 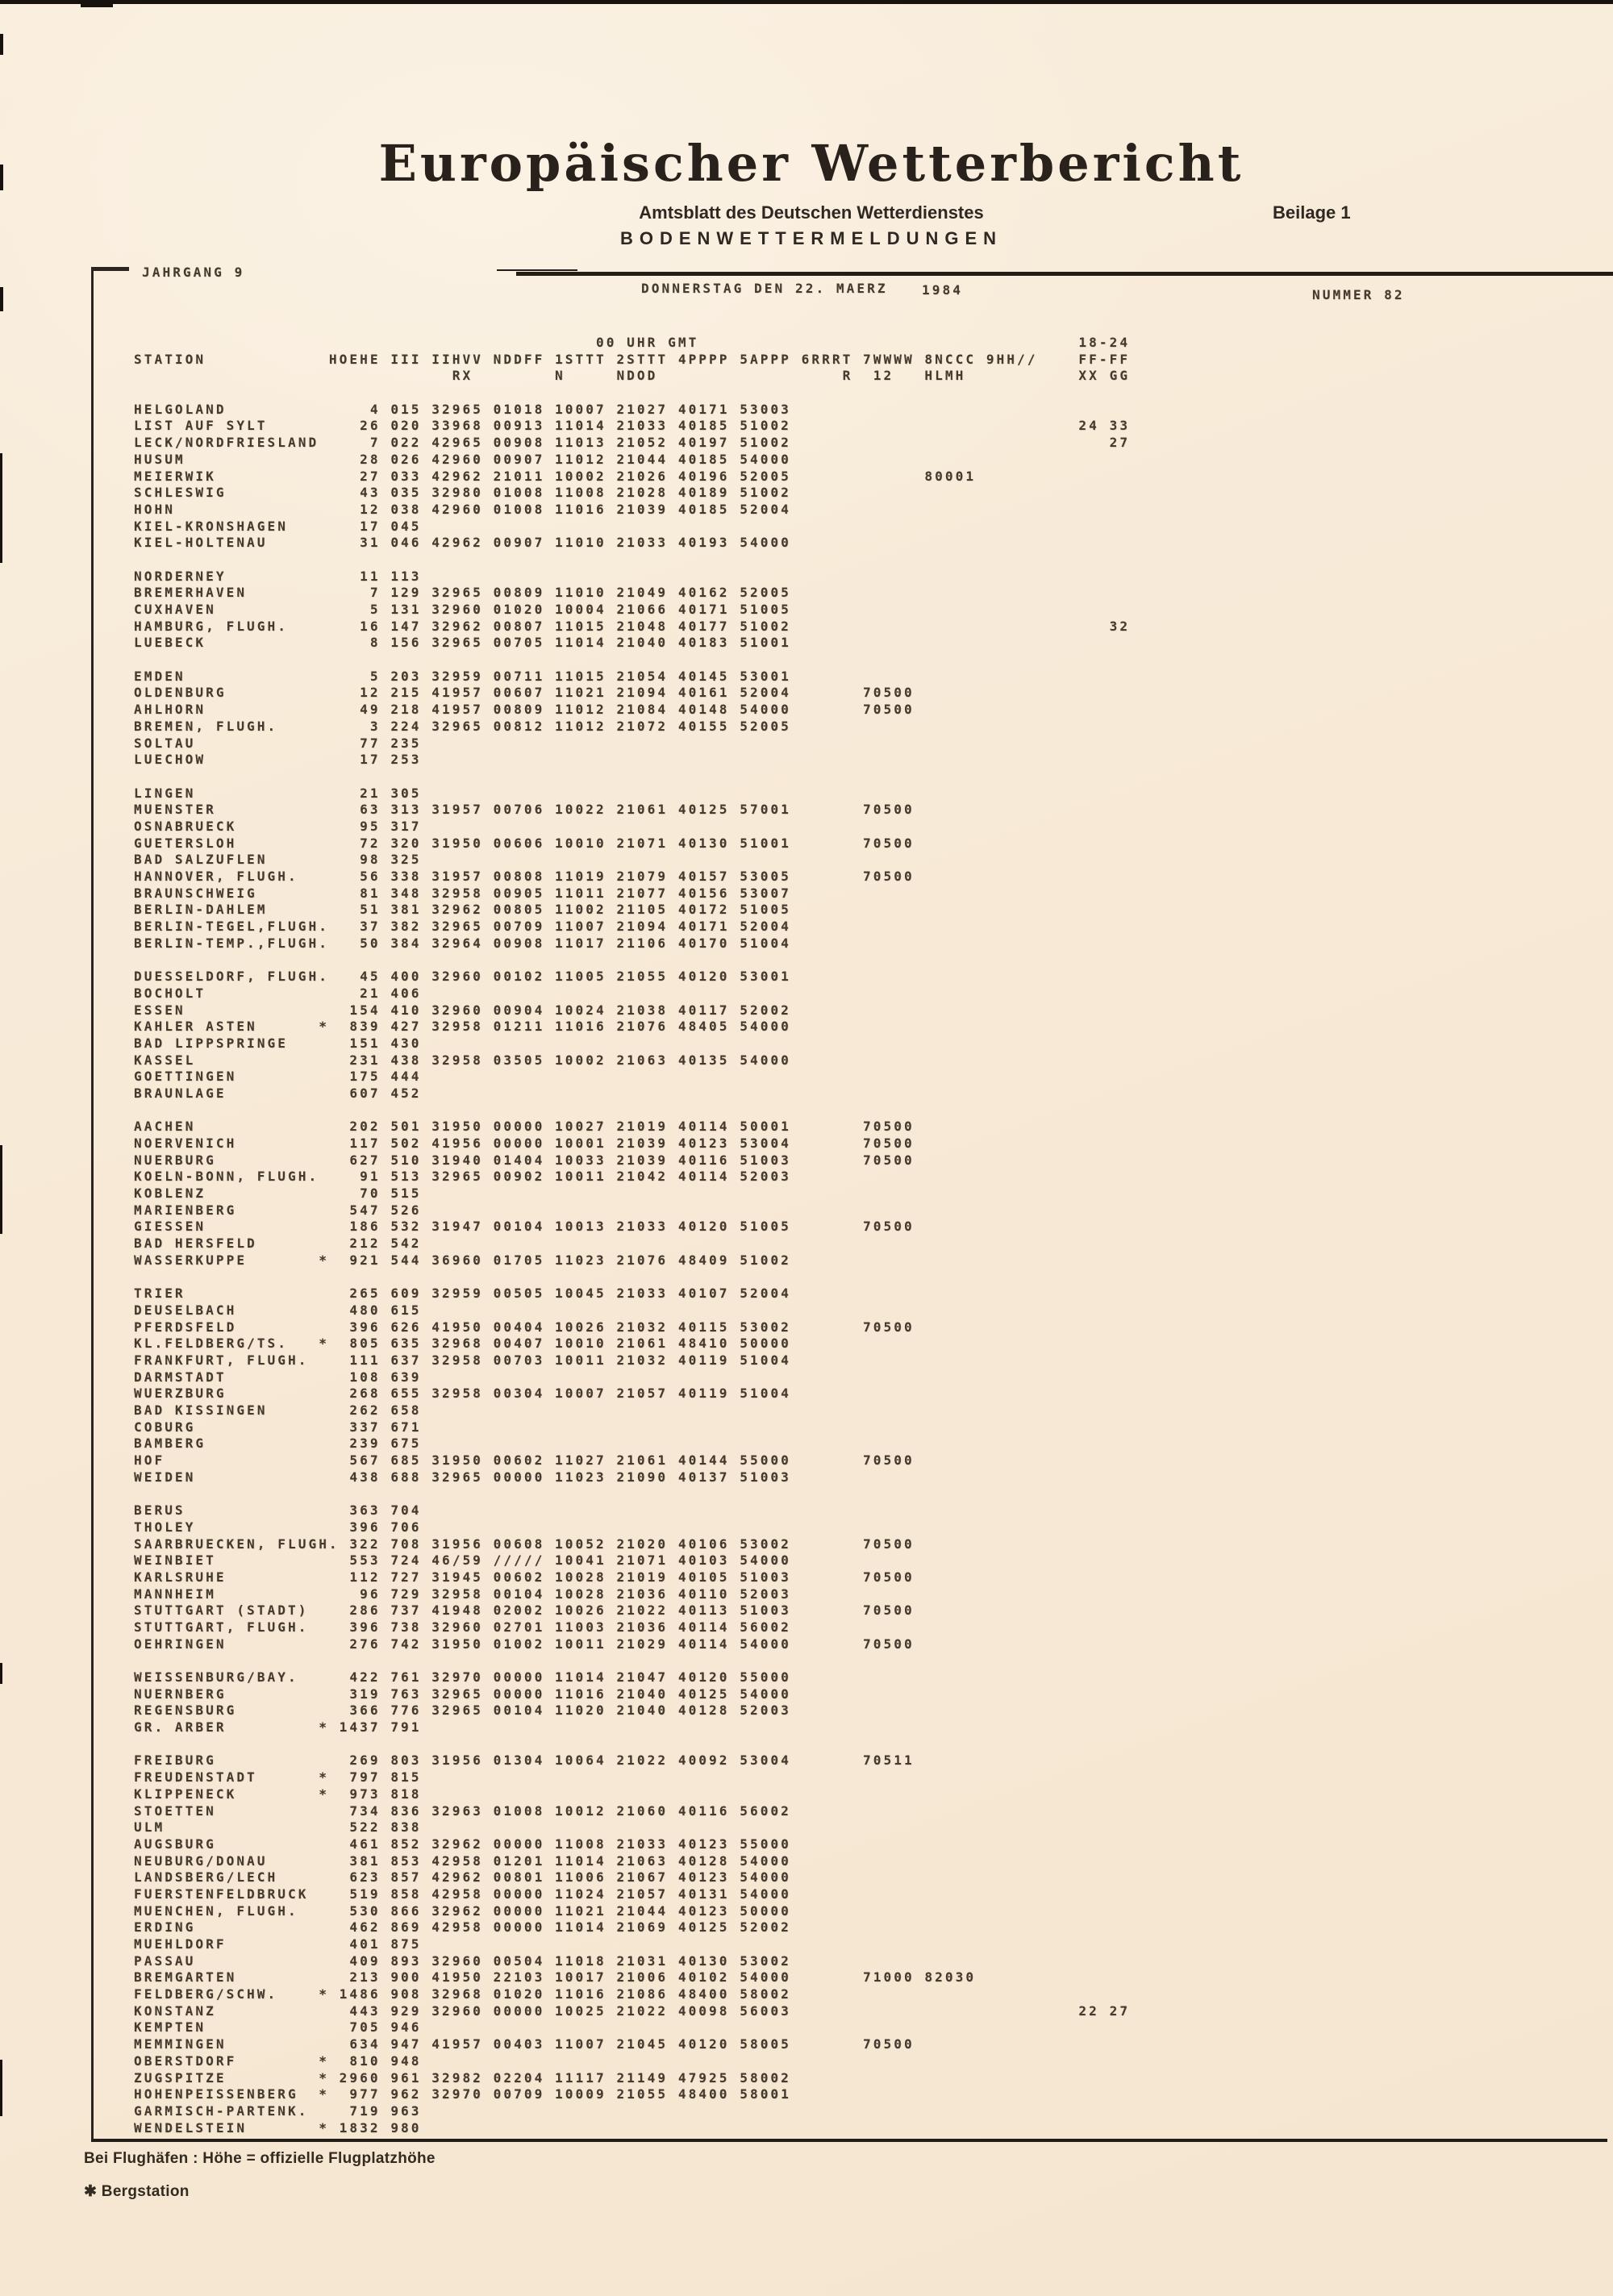 I want to click on footnote-mountain-station: ✱ Bergstation, so click(x=137, y=2191).